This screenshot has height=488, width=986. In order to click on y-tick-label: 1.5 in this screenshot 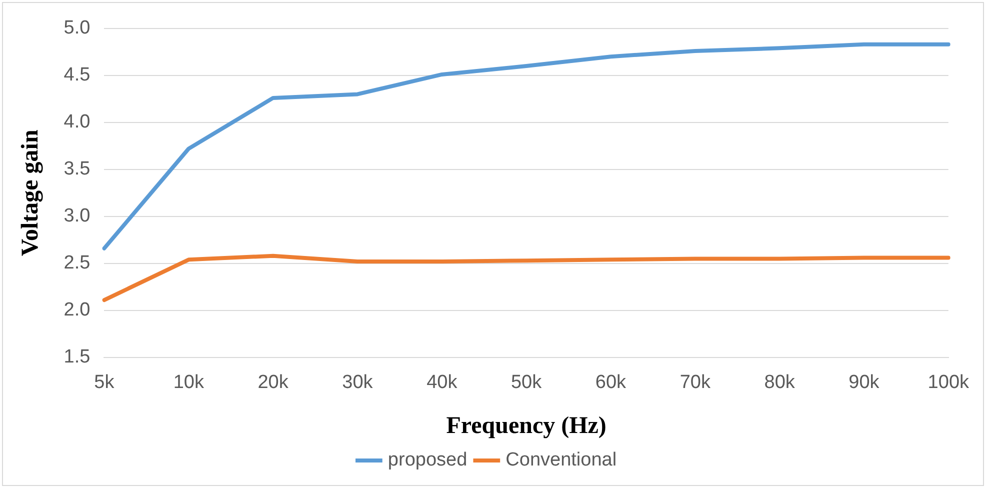, I will do `click(77, 357)`.